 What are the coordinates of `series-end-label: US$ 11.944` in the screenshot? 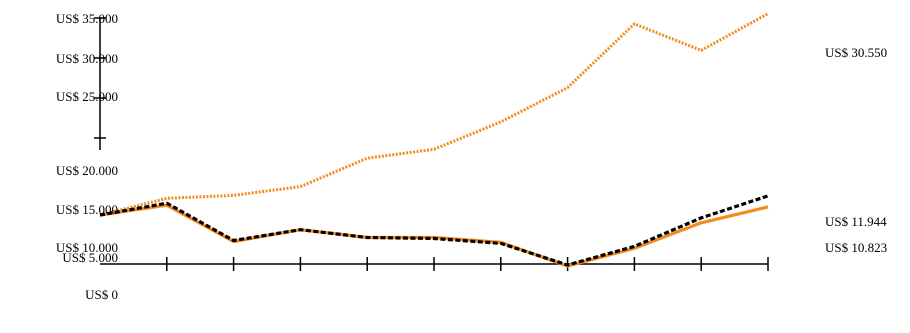 It's located at (856, 221).